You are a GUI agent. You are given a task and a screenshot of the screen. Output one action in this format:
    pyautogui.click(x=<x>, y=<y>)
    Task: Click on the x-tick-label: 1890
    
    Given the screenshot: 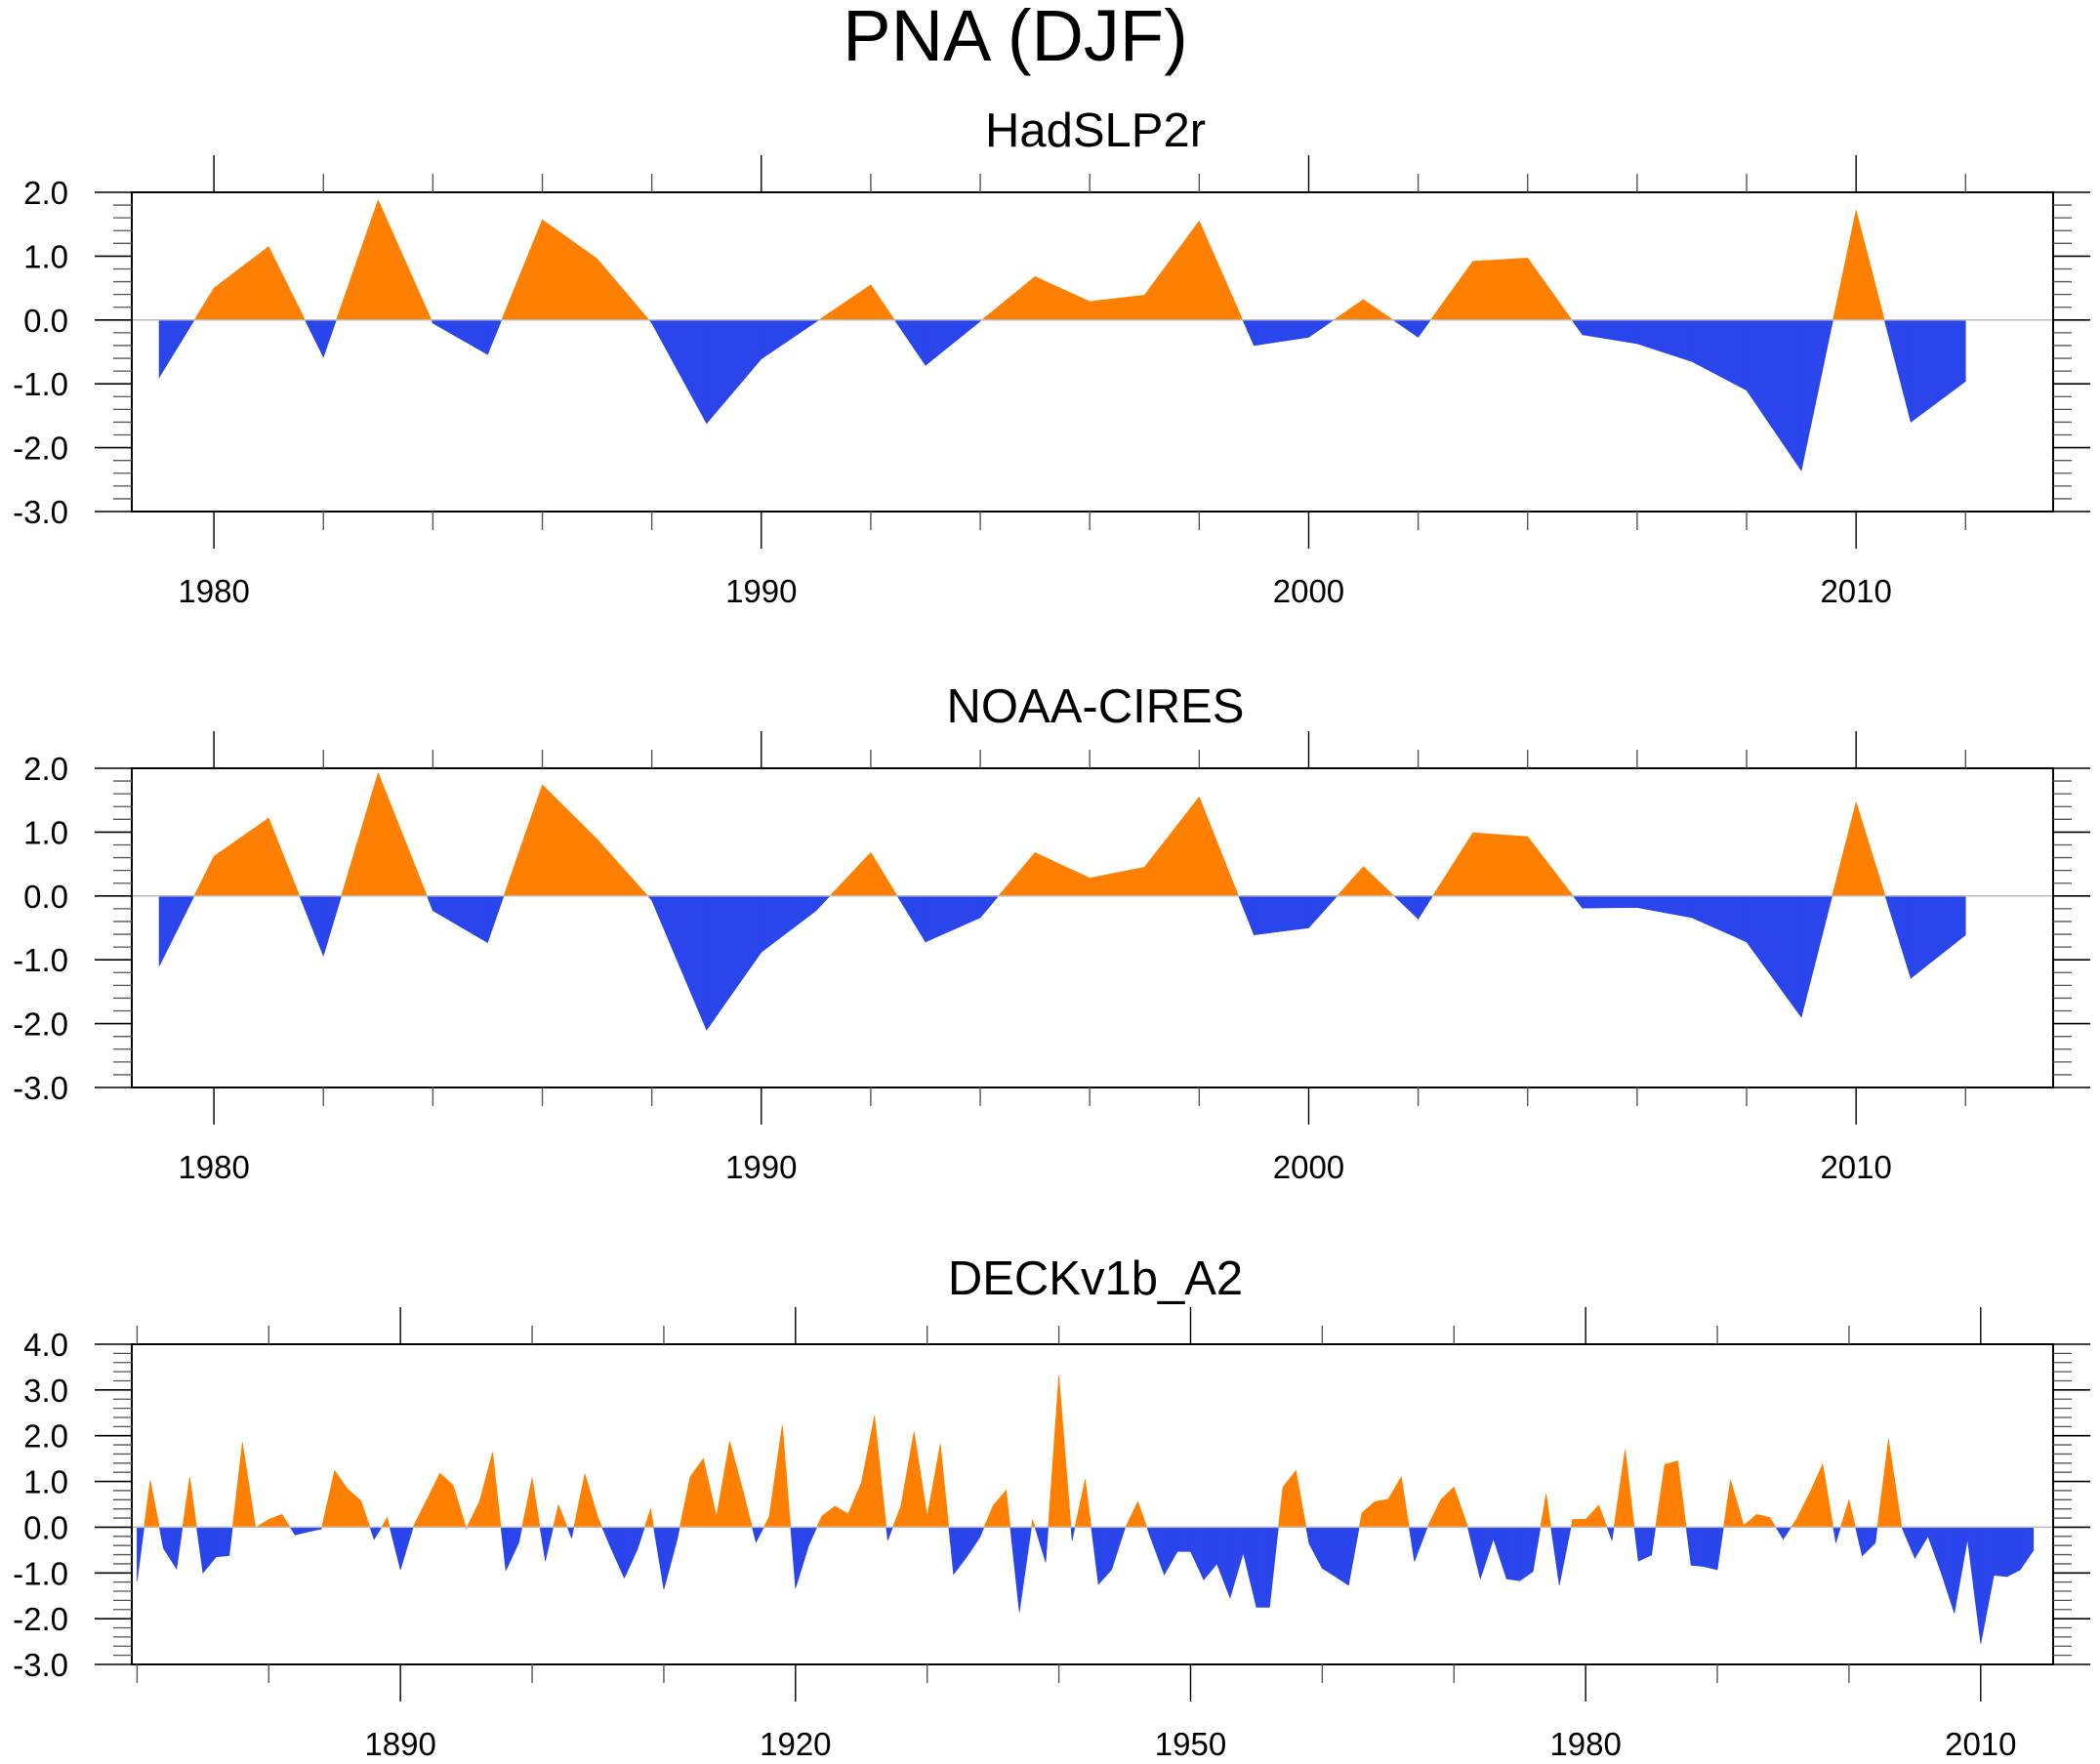 What is the action you would take?
    pyautogui.click(x=399, y=1744)
    